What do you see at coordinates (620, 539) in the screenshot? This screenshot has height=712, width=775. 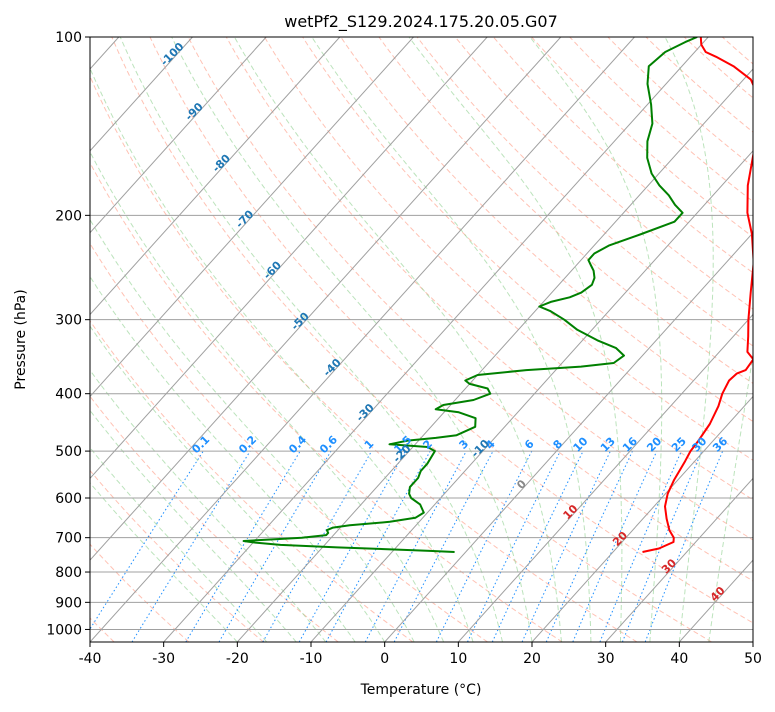 I see `dry-adiabat-label: 20` at bounding box center [620, 539].